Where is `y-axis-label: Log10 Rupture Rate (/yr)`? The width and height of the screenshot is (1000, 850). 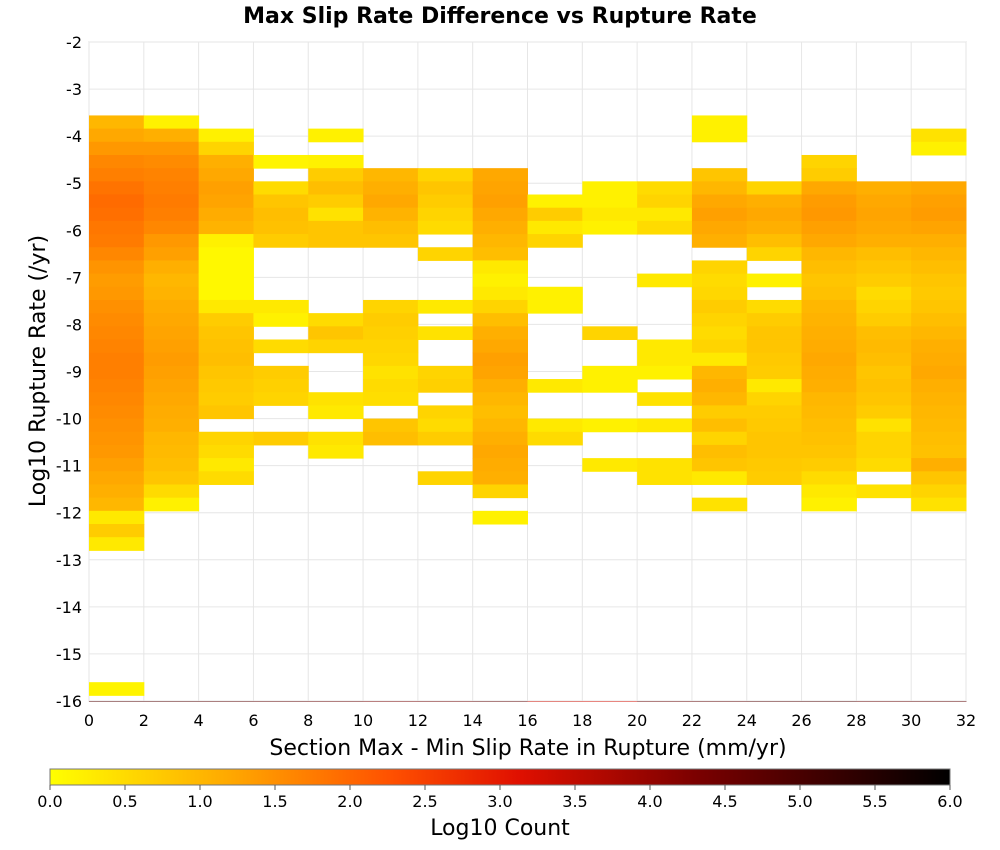
y-axis-label: Log10 Rupture Rate (/yr) is located at coordinates (38, 371).